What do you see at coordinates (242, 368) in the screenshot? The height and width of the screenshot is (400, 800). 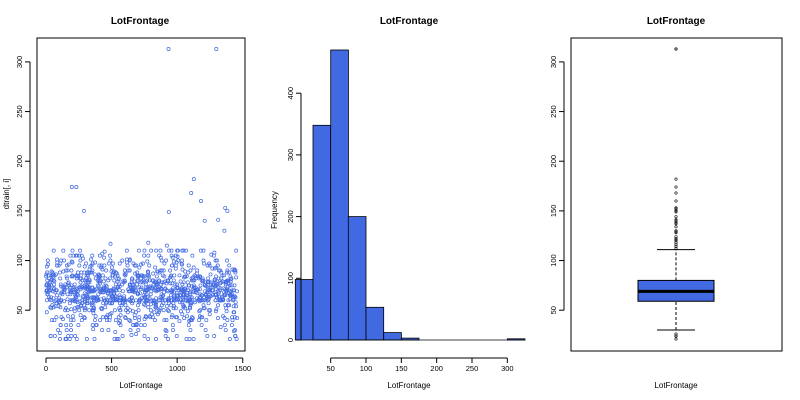 I see `scatter-x-tick-label: 1500` at bounding box center [242, 368].